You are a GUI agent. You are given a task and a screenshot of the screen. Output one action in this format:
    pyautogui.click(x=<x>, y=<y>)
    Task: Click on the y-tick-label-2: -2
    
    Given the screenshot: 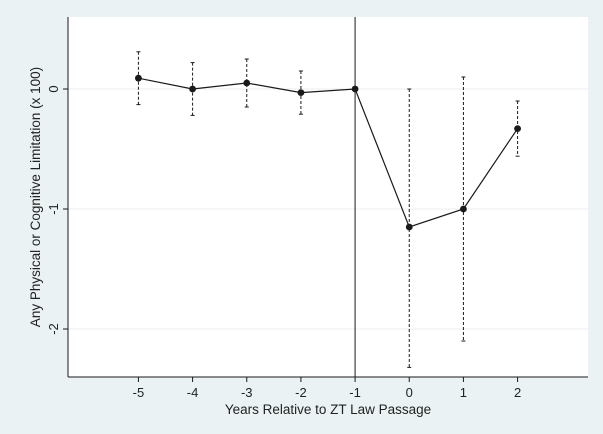 What is the action you would take?
    pyautogui.click(x=53, y=329)
    